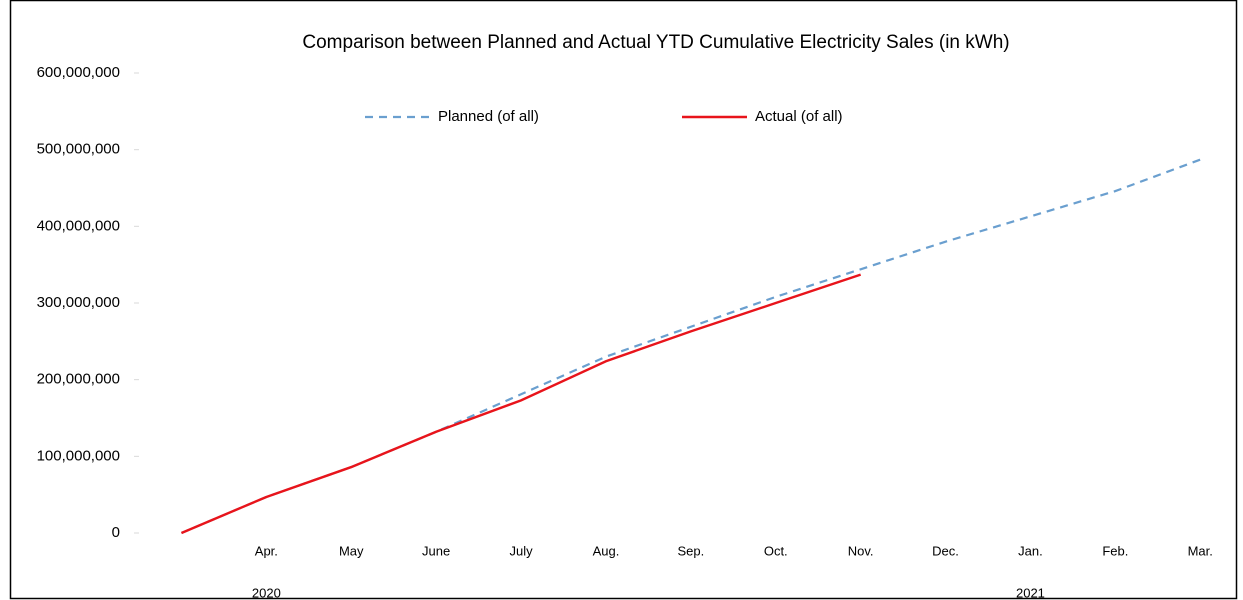  Describe the element at coordinates (78, 72) in the screenshot. I see `y-tick-label: 600,000,000` at that location.